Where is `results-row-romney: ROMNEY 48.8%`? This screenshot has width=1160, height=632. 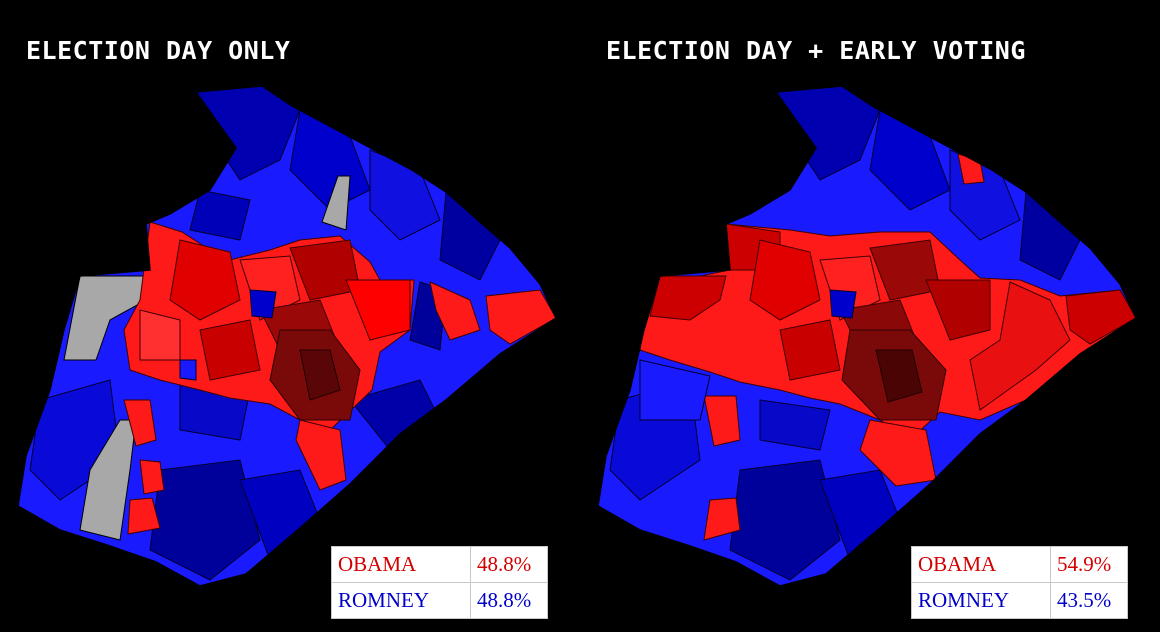 results-row-romney: ROMNEY 48.8% is located at coordinates (439, 600).